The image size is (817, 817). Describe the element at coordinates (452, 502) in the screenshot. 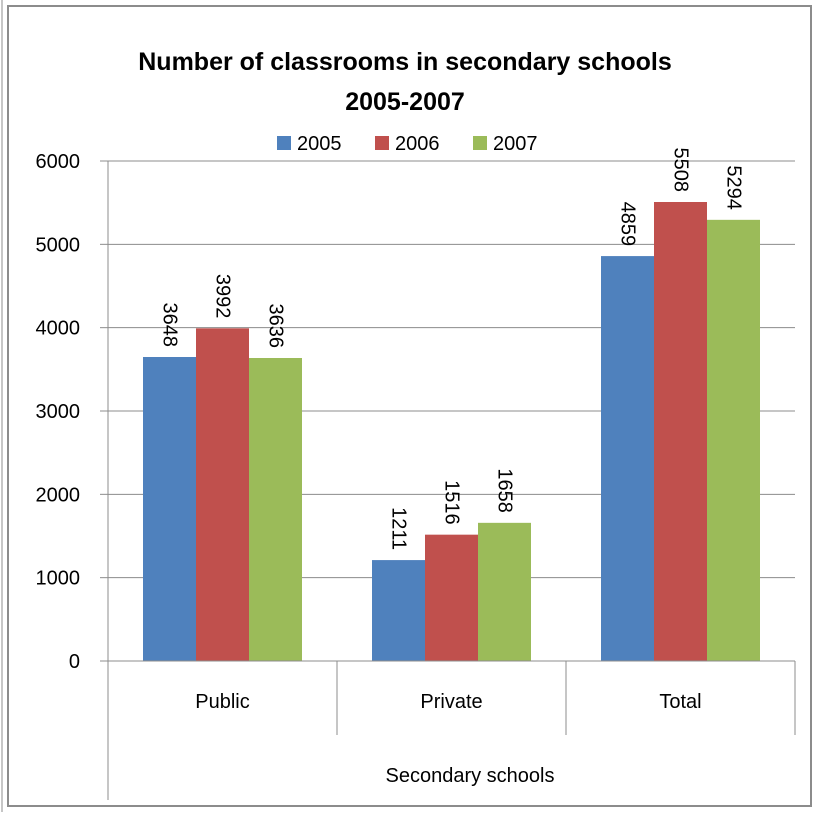

I see `data-label-2006-private: 1516` at that location.